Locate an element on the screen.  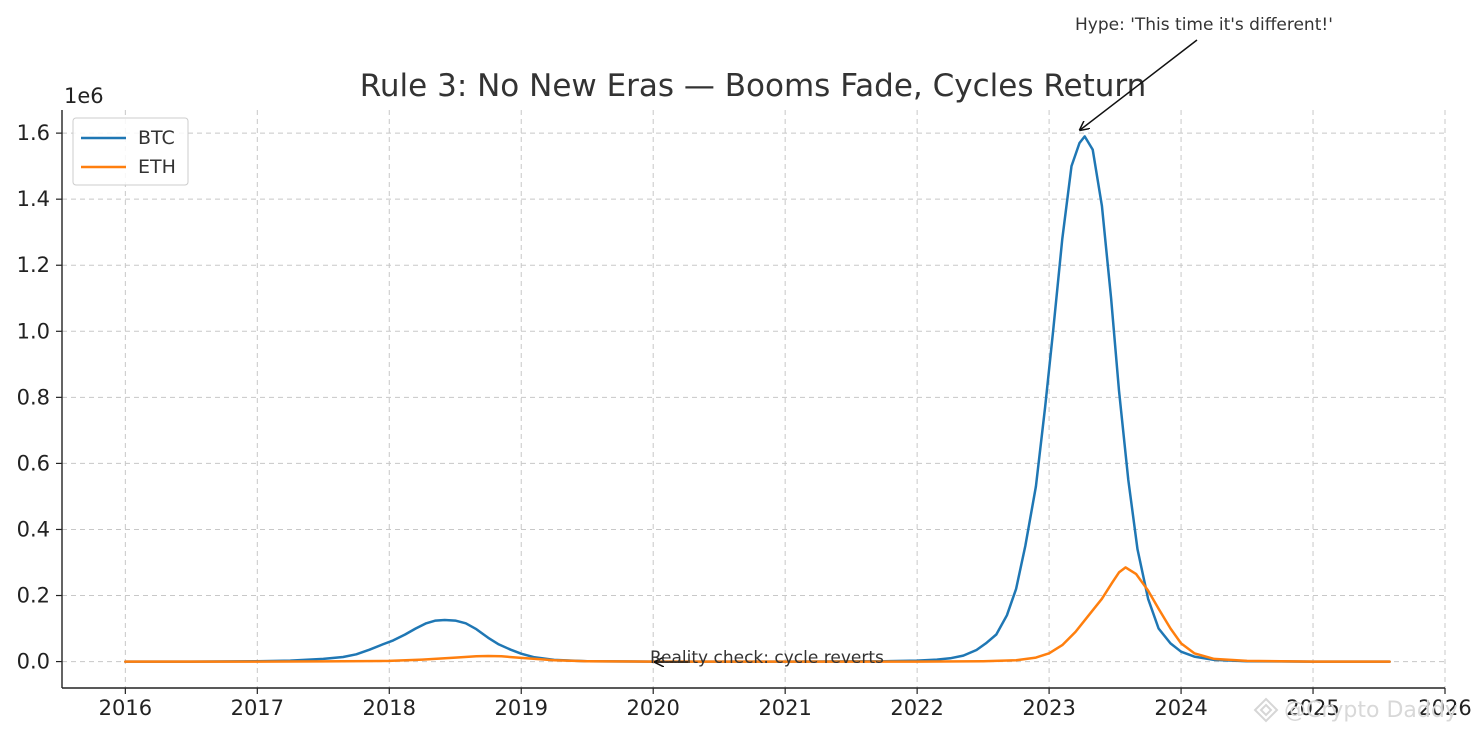
y-tick-label: 0.0 is located at coordinates (33, 662).